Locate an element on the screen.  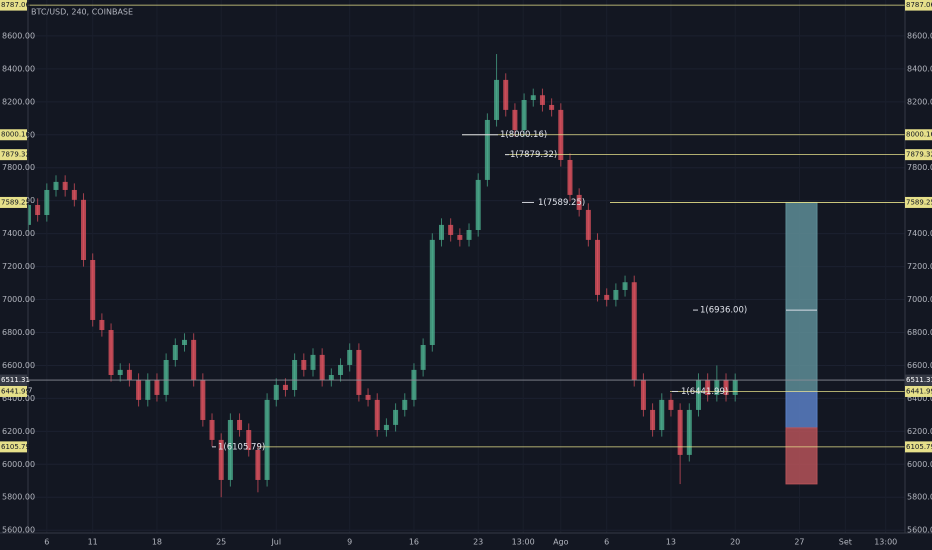
x-tick-label: 9 is located at coordinates (349, 542).